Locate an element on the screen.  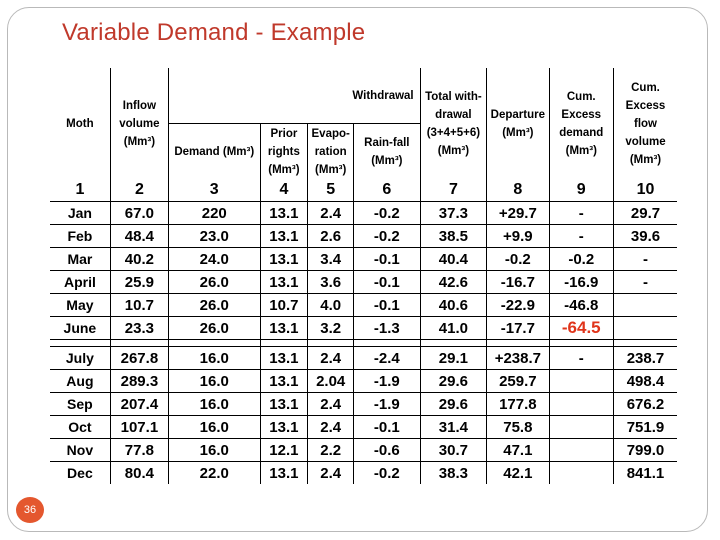
table-row: June 23.3 26.0 13.1 3.2 -1.3 41.0 -17.7 -64.5 is located at coordinates (363, 328).